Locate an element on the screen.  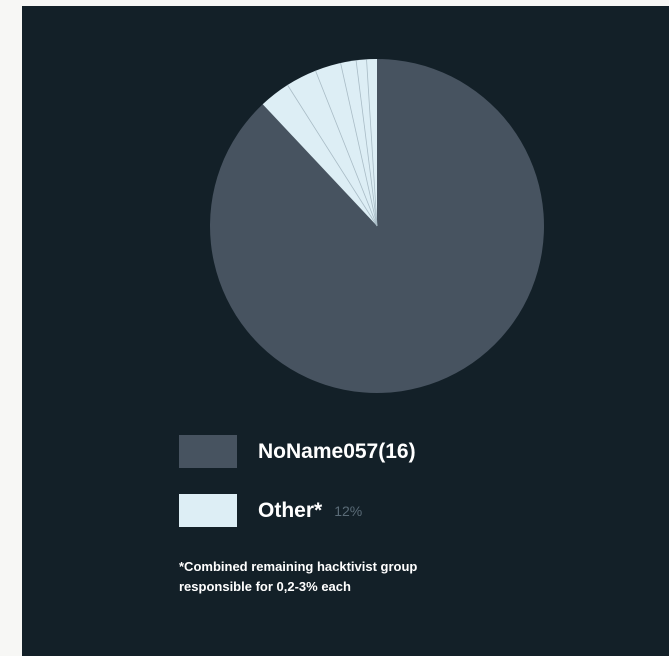
legend-item-noname: NoName057(16) is located at coordinates (297, 451).